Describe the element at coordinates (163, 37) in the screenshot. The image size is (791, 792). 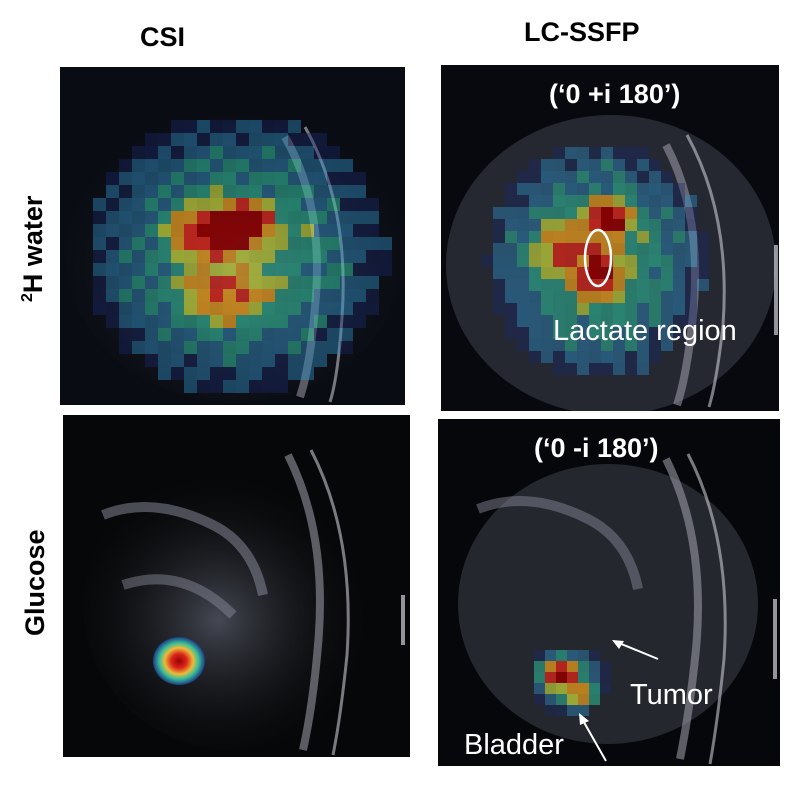
I see `column-title-csi: CSI` at that location.